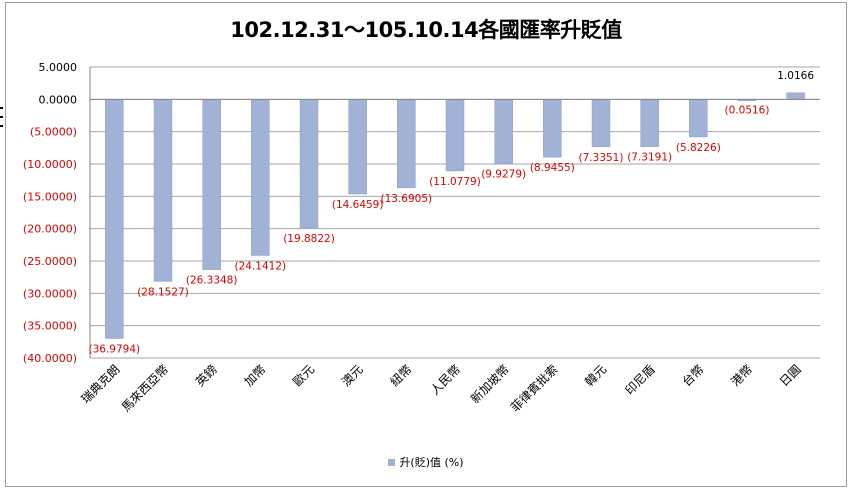 Image resolution: width=852 pixels, height=490 pixels. I want to click on data-label: (7.3351), so click(601, 158).